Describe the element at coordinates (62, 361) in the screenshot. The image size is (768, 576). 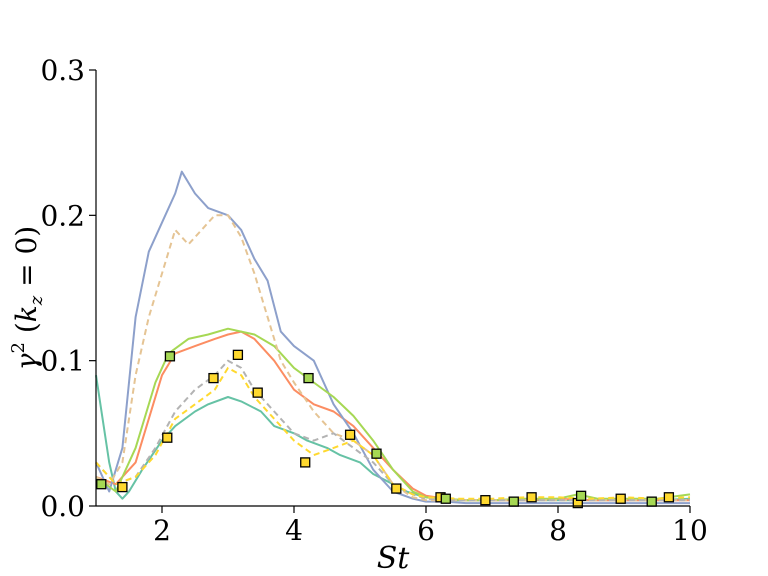
I see `y-tick-label: 0.1` at that location.